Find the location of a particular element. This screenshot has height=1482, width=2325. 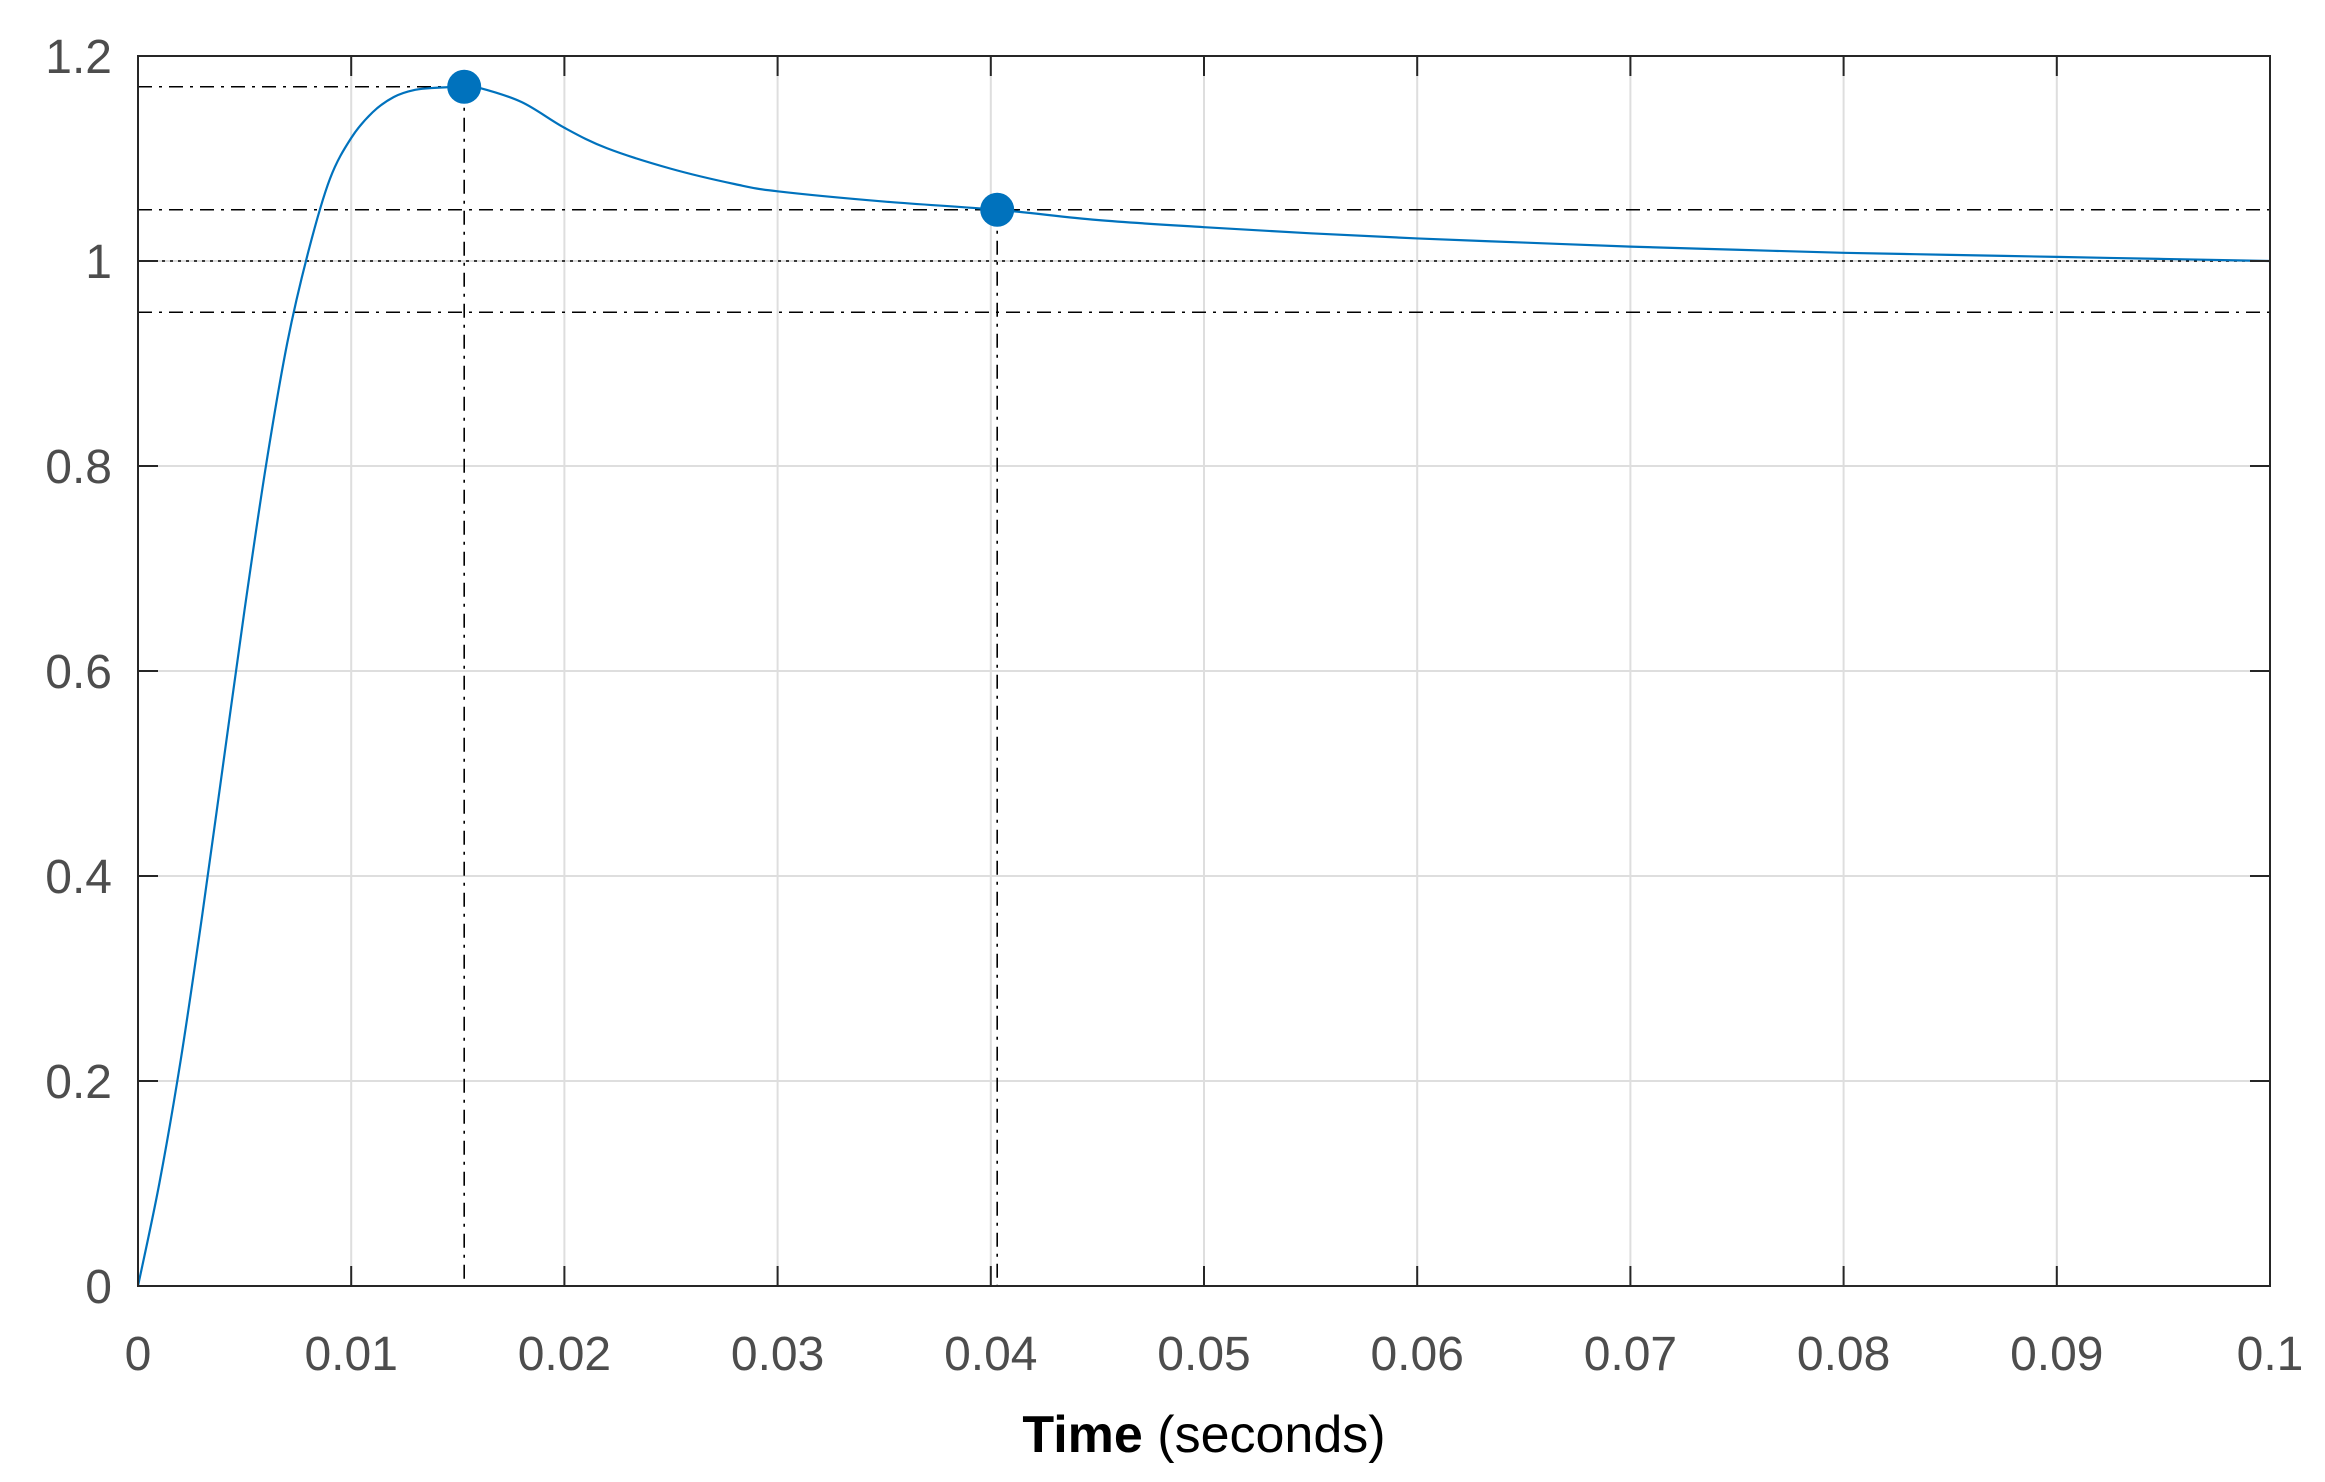

x-tick-label: 0.07 is located at coordinates (1630, 1354).